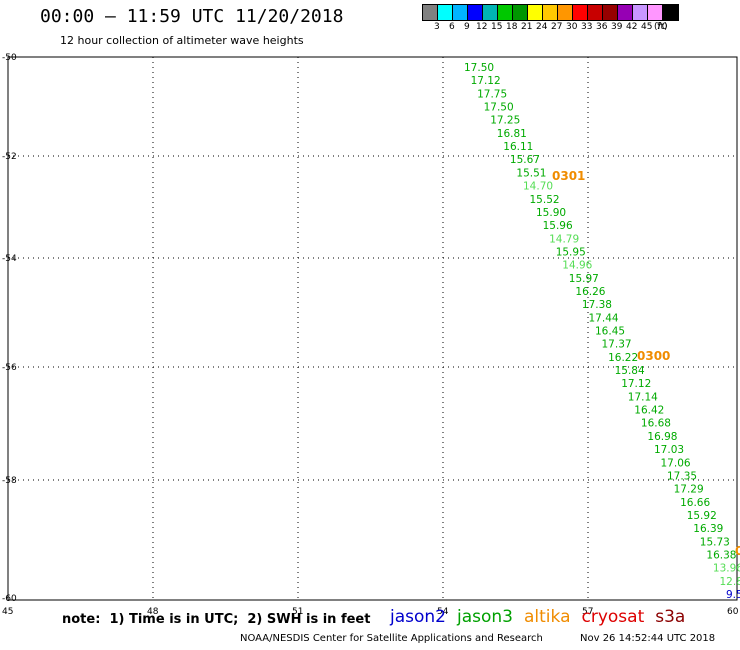 Image resolution: width=740 pixels, height=650 pixels. I want to click on wave-height-label: 16.39, so click(708, 529).